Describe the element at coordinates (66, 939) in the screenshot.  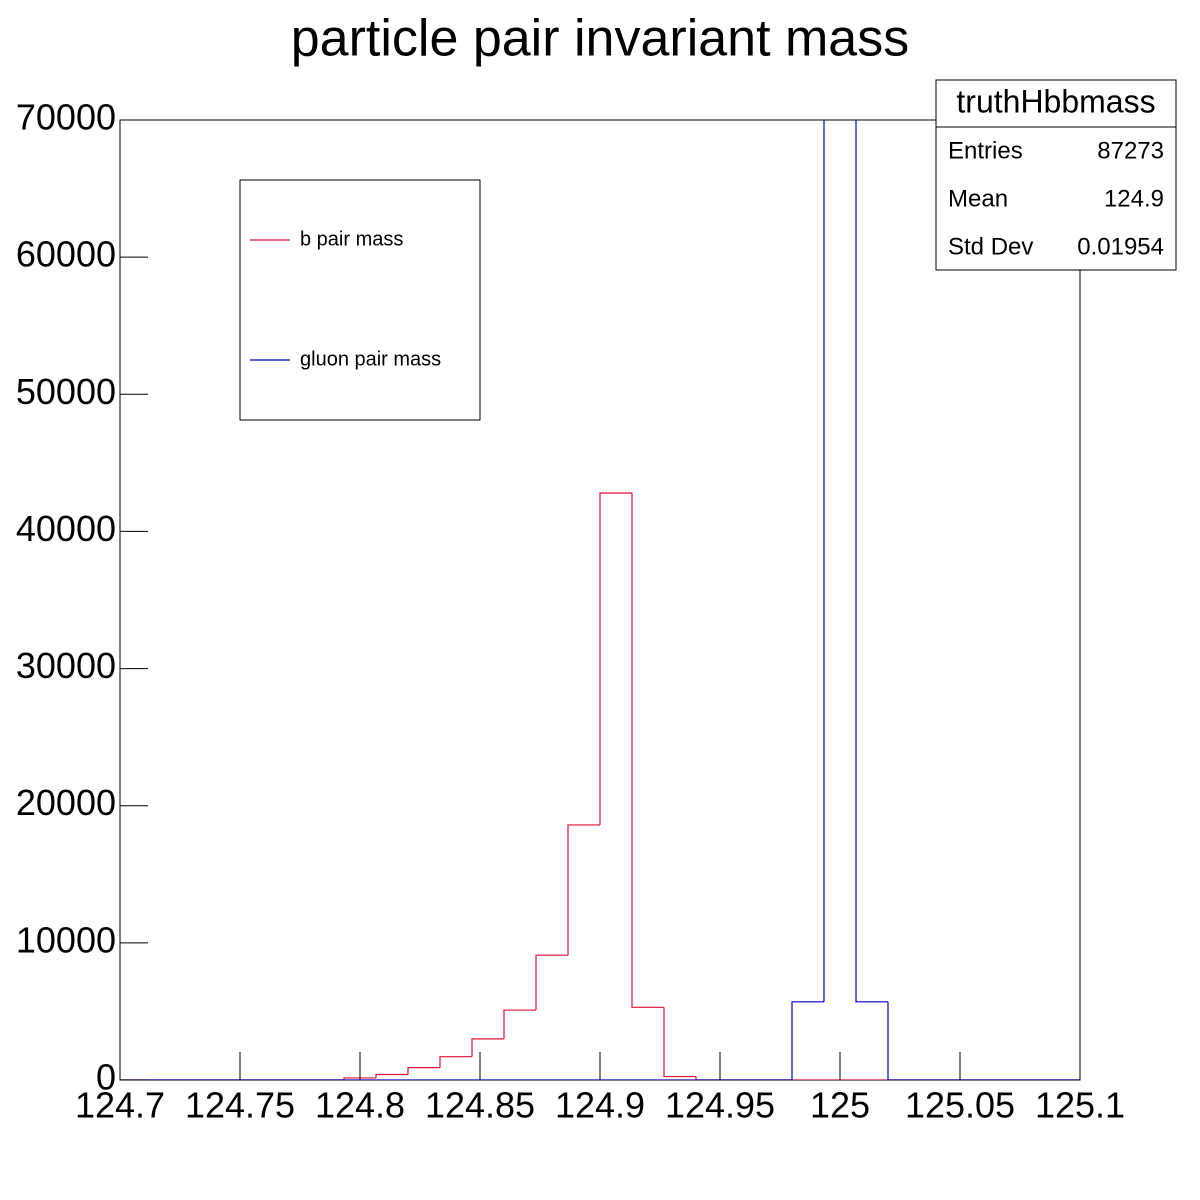
I see `y-tick-label: 10000` at that location.